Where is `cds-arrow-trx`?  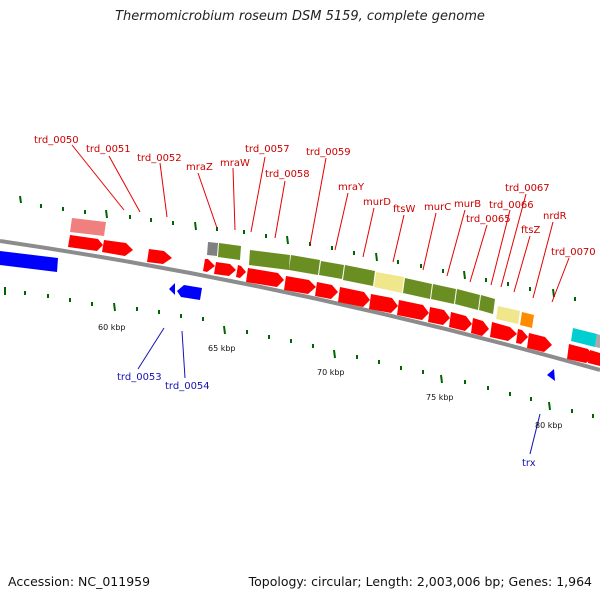 cds-arrow-trx is located at coordinates (551, 375).